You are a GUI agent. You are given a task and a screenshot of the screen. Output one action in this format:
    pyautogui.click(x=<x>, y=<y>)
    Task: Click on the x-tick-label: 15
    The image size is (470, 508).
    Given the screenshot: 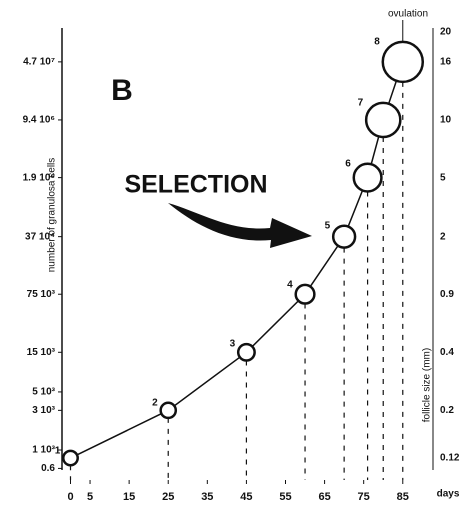 What is the action you would take?
    pyautogui.click(x=129, y=497)
    